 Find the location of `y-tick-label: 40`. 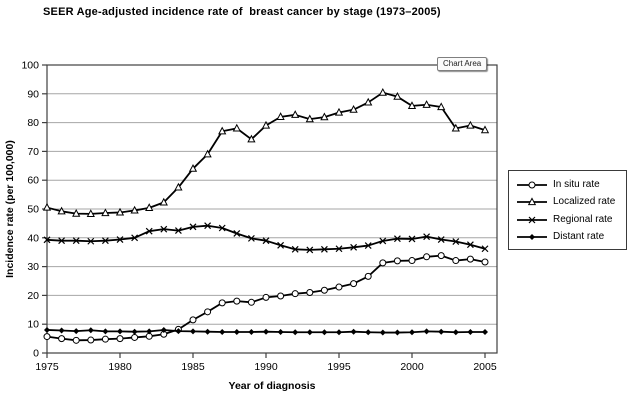

y-tick-label: 40 is located at coordinates (33, 238).